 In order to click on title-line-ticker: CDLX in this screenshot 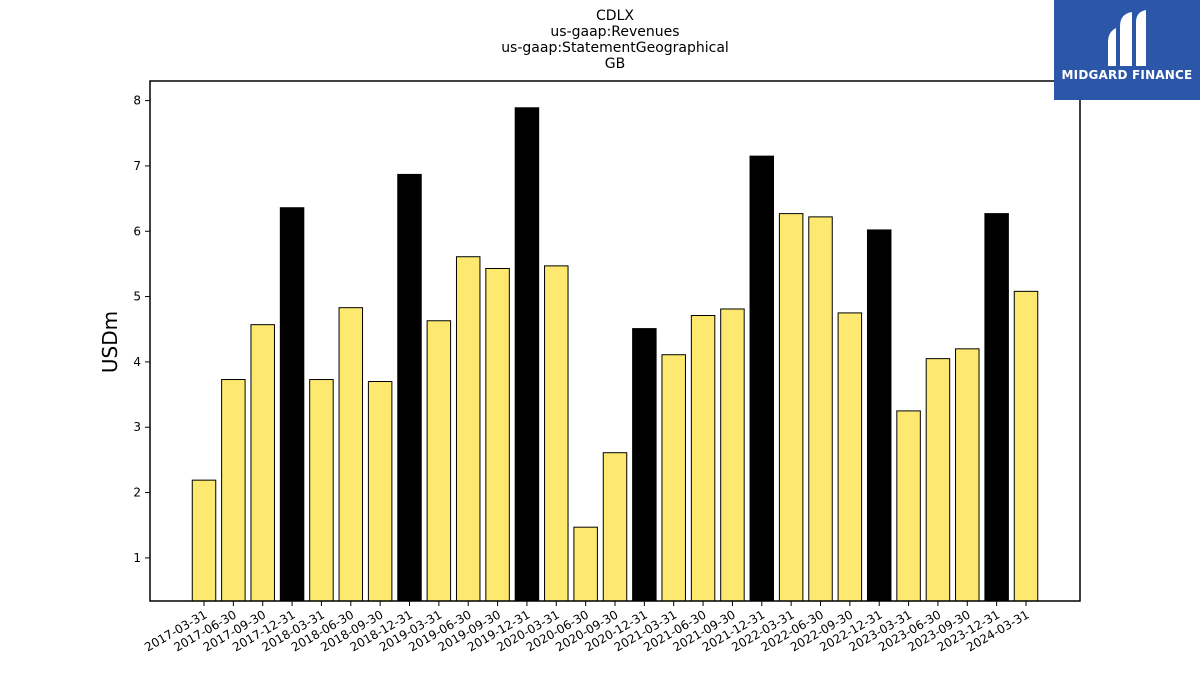, I will do `click(615, 16)`.